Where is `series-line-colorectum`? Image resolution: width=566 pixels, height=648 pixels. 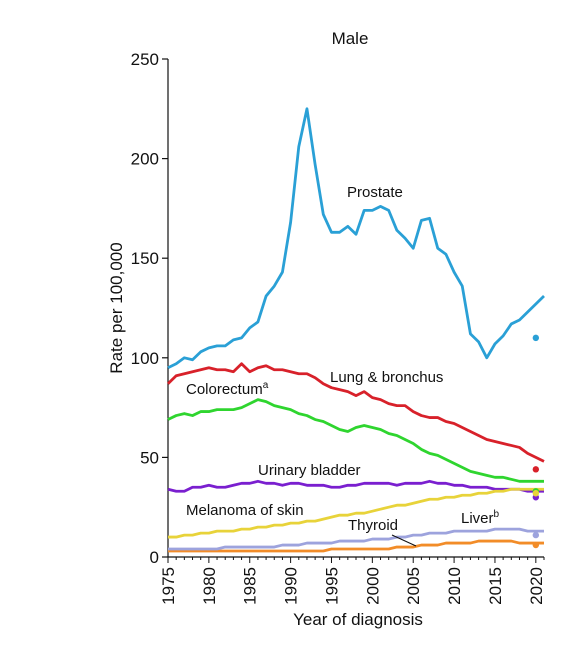
series-line-colorectum is located at coordinates (355, 440).